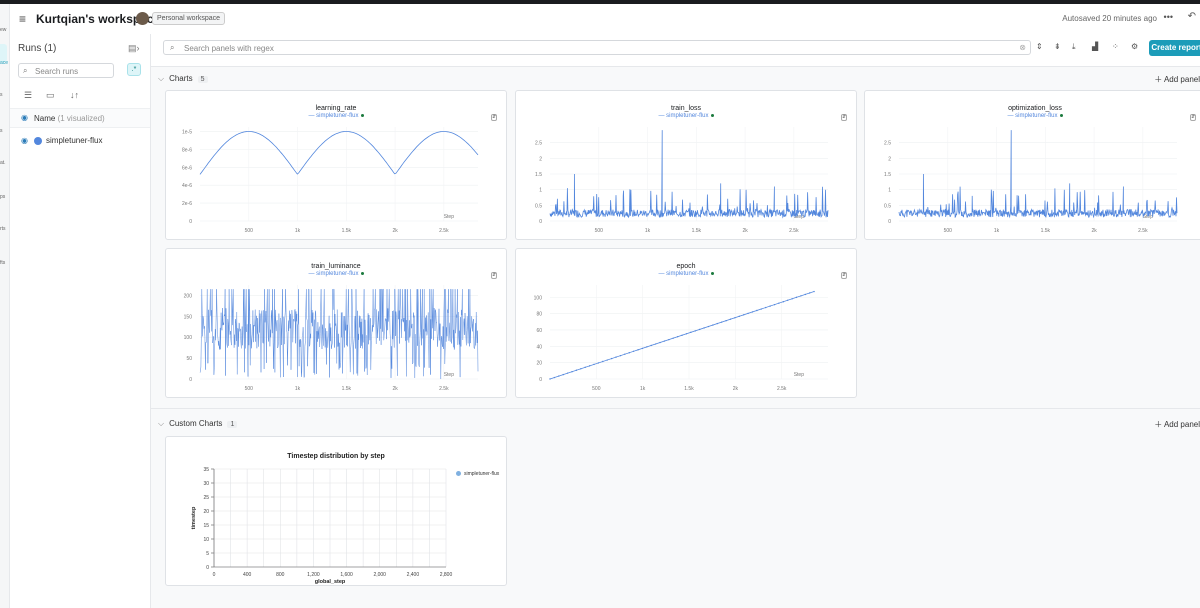  I want to click on run-row: ◉ simpletuner-flux, so click(80, 142).